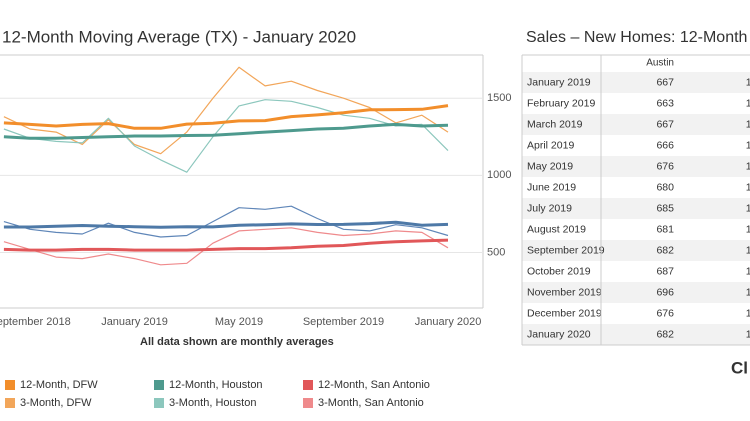 The width and height of the screenshot is (750, 421). Describe the element at coordinates (564, 313) in the screenshot. I see `row-label: December 2019` at that location.